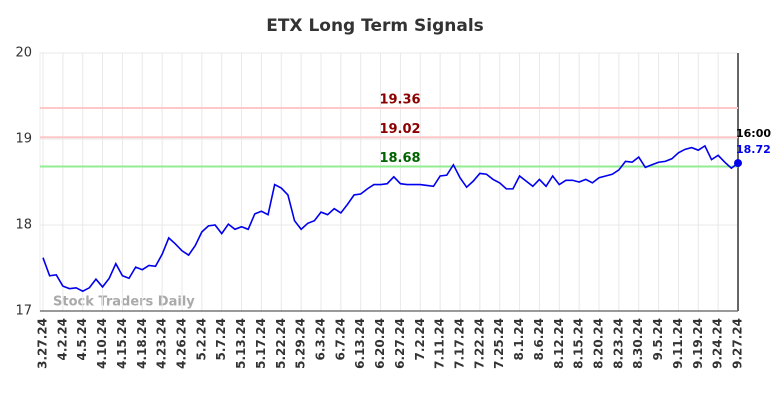 This screenshot has height=398, width=784. What do you see at coordinates (399, 158) in the screenshot?
I see `signal-label: 18.68` at bounding box center [399, 158].